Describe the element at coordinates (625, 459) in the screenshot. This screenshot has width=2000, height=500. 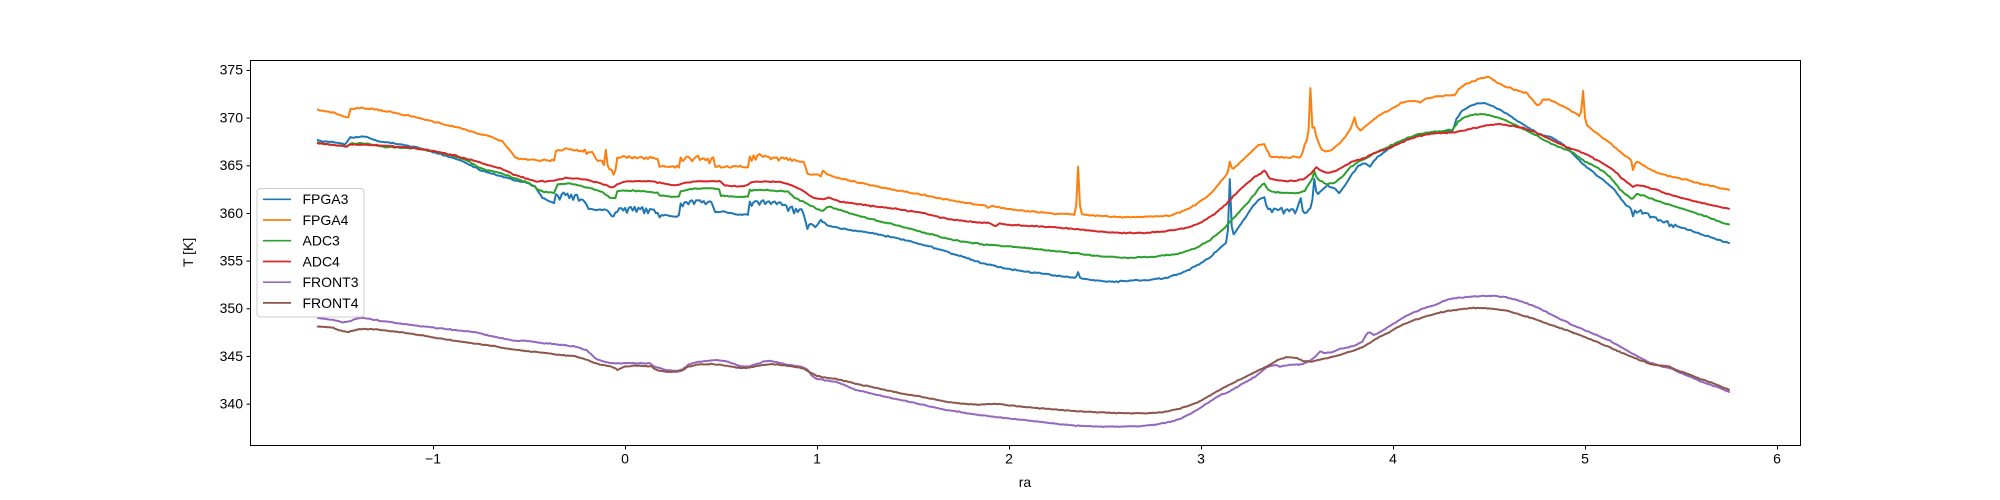
I see `svg-text: 0` at that location.